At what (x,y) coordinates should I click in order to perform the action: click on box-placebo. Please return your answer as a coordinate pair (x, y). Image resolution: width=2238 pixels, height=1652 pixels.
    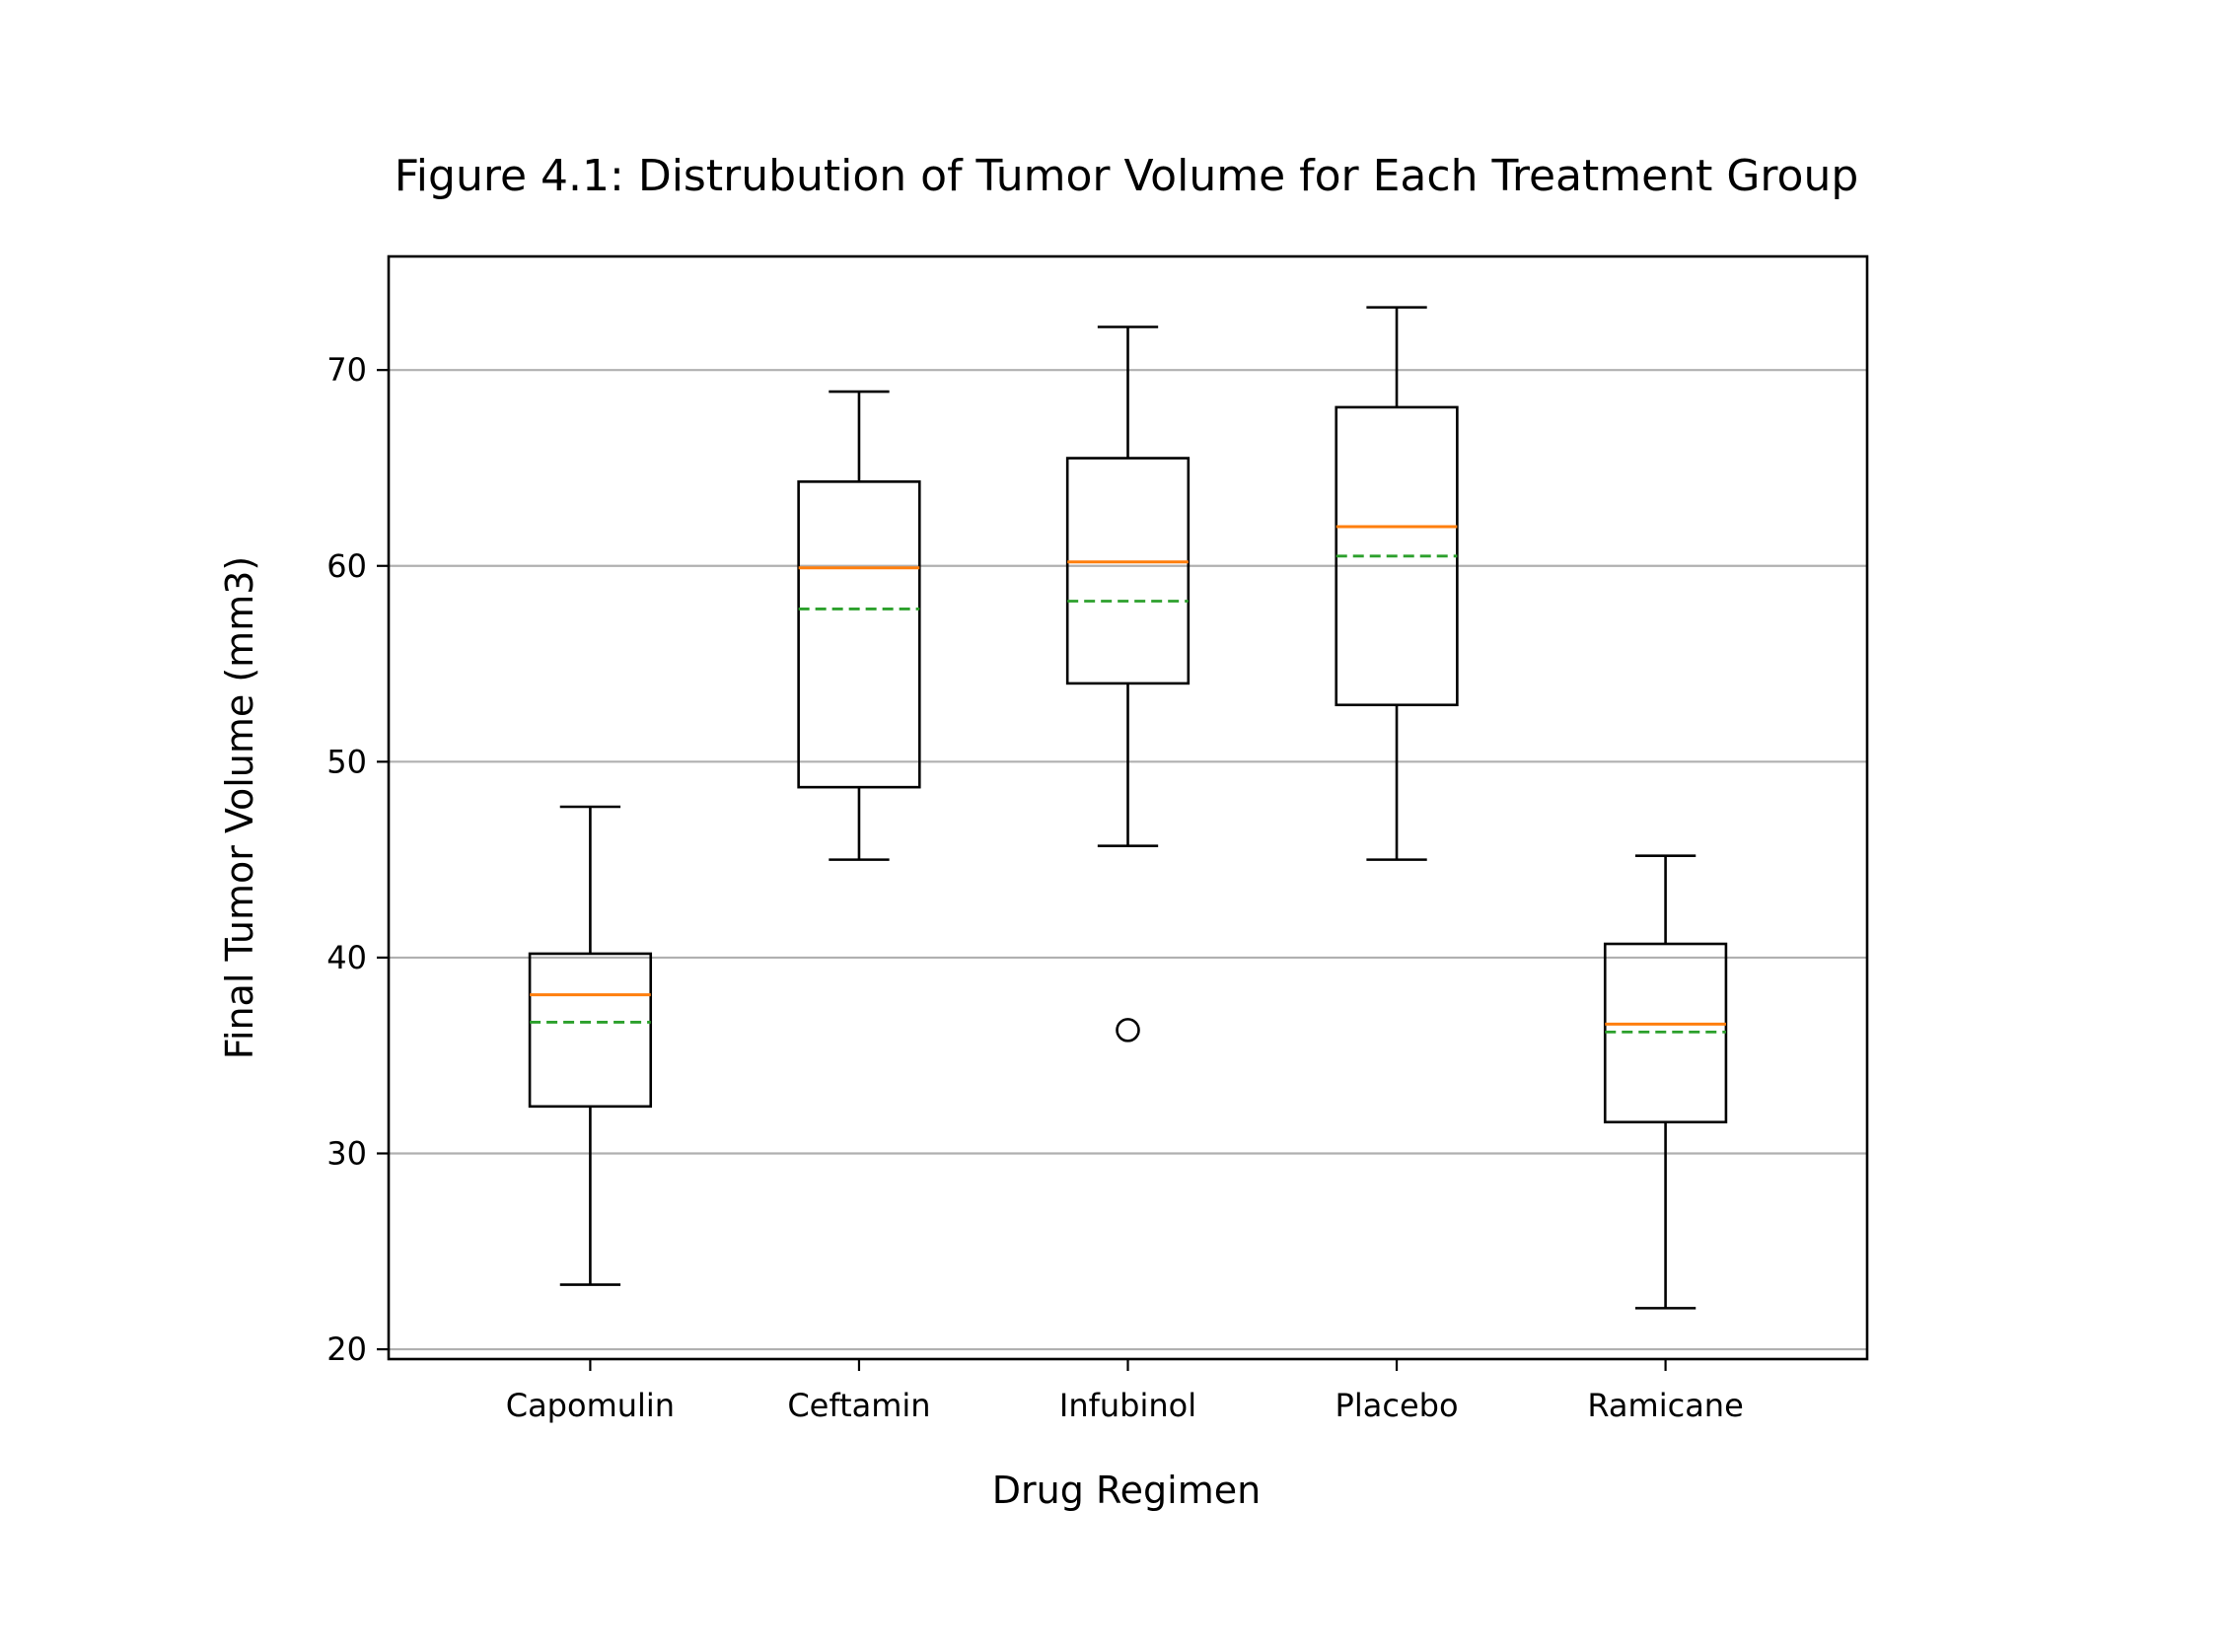
    Looking at the image, I should click on (1397, 583).